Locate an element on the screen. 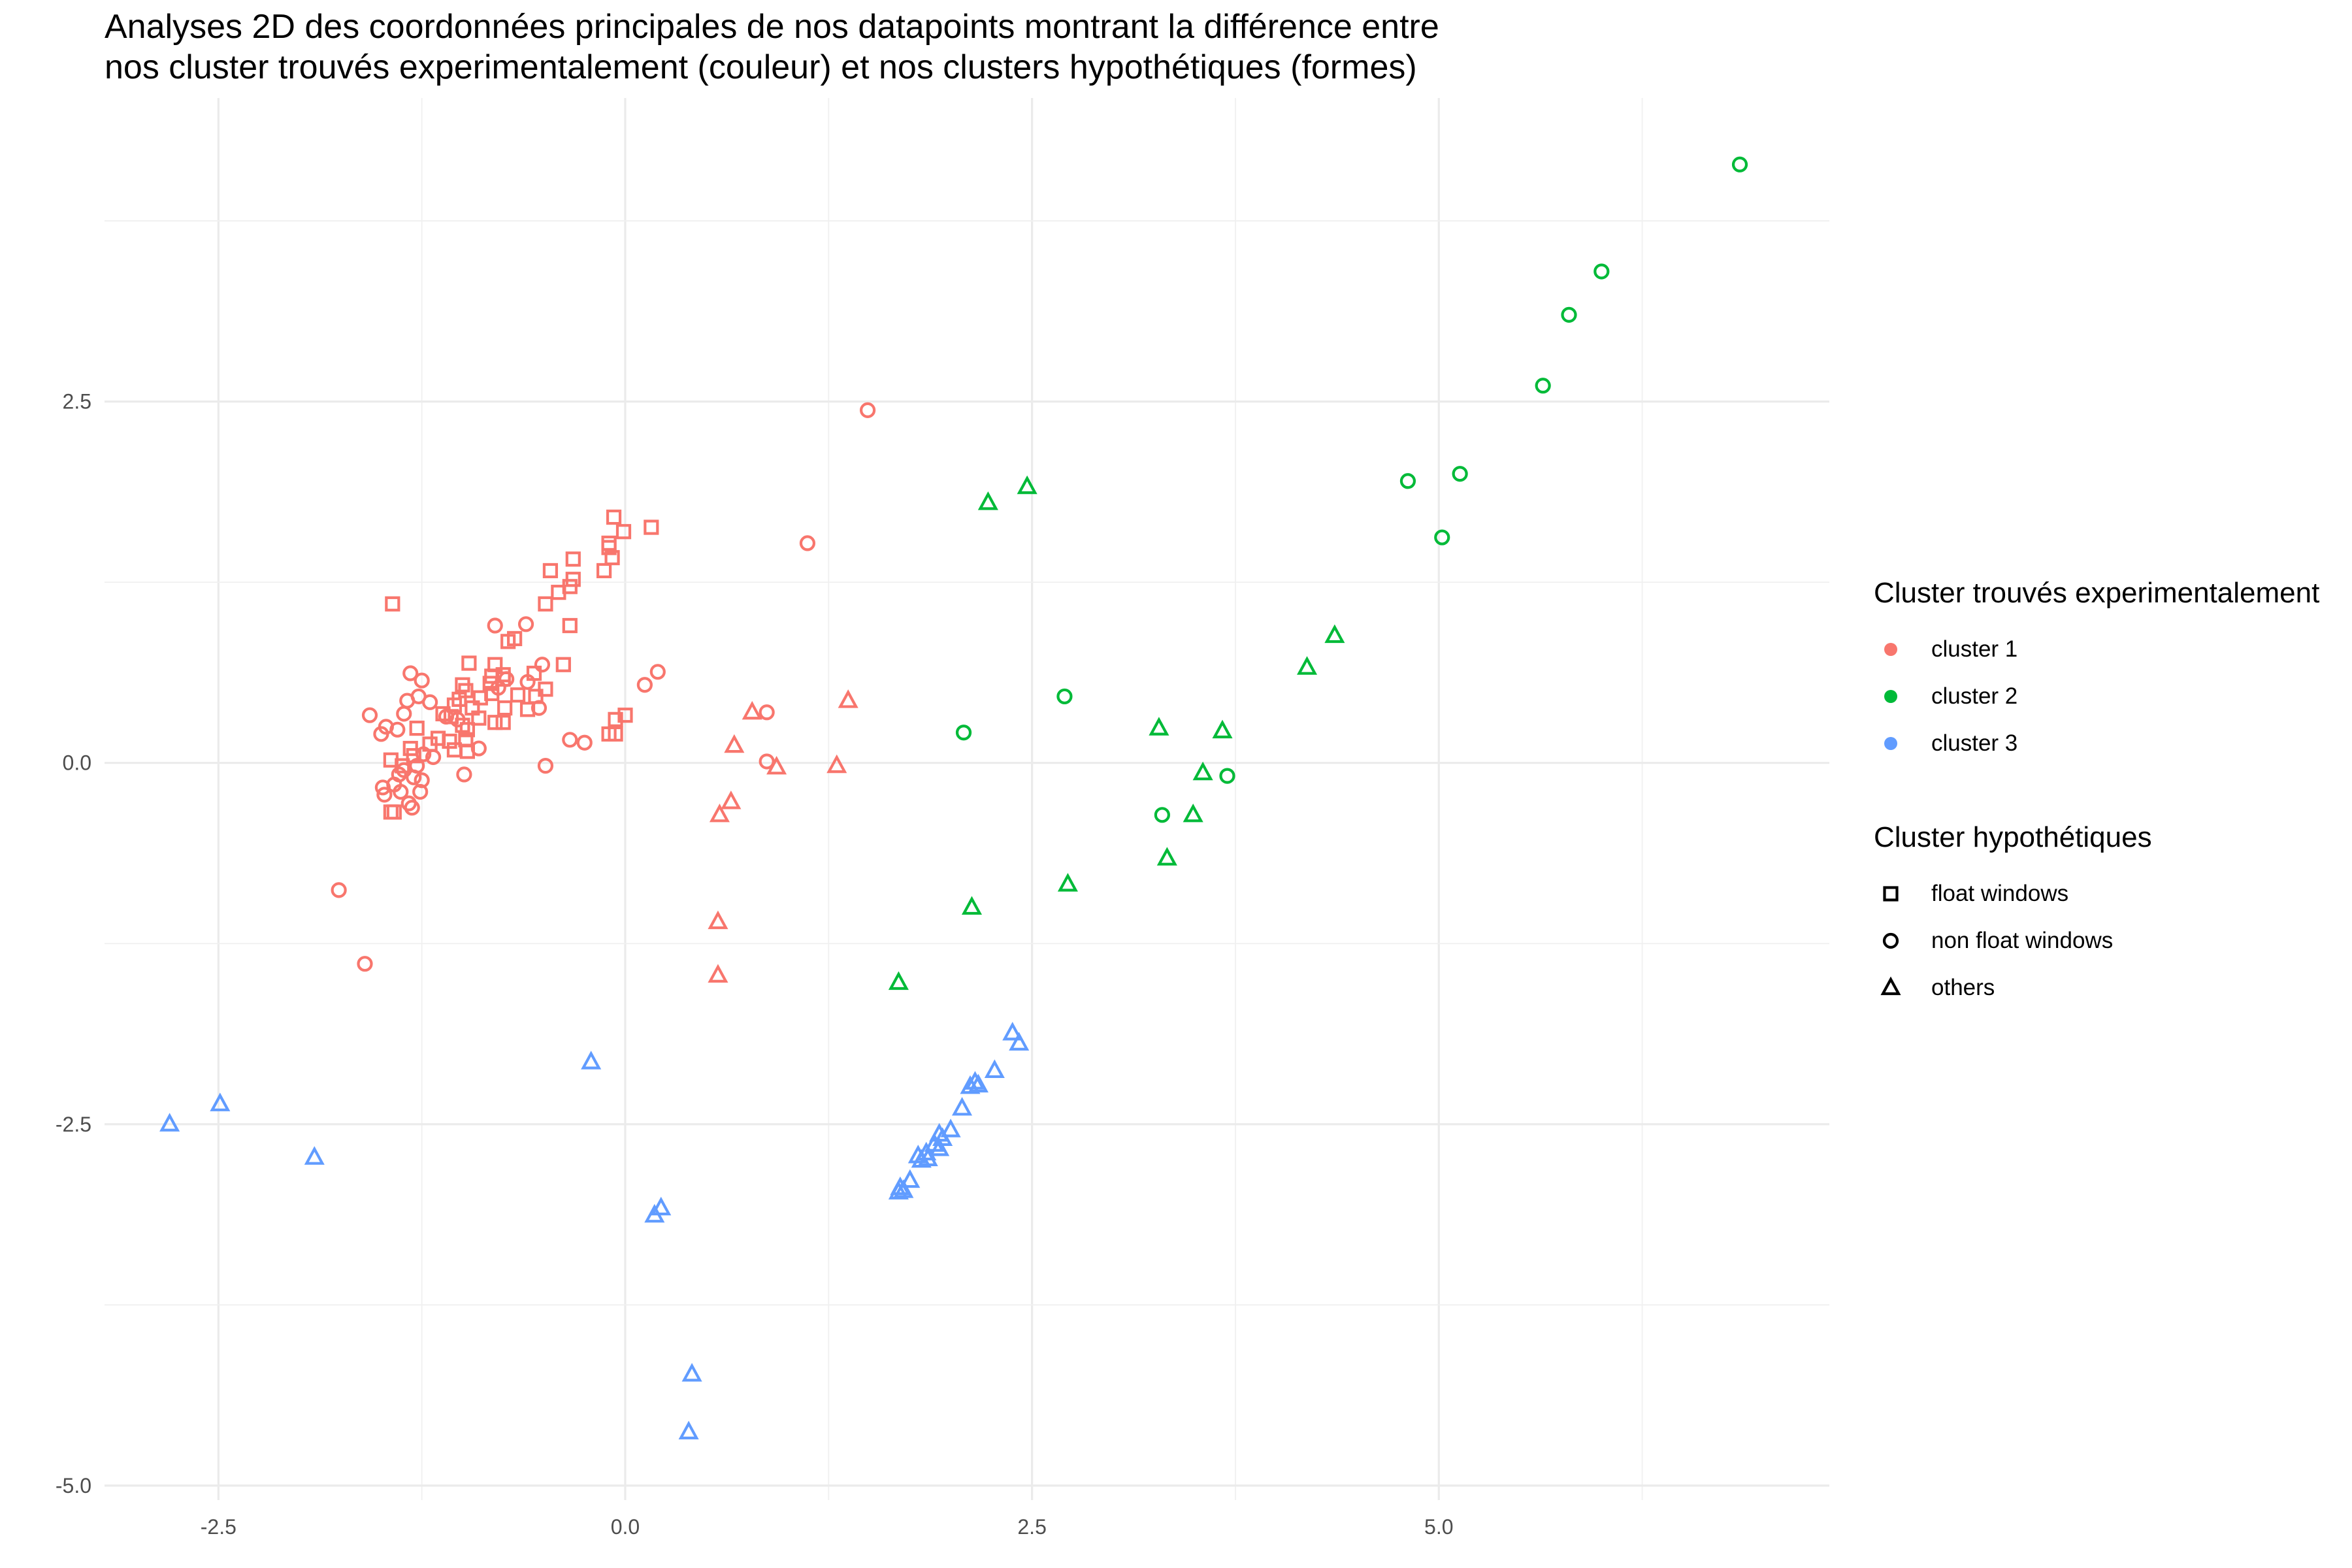 This screenshot has height=1568, width=2352. color-legend-label: cluster 2 is located at coordinates (1974, 696).